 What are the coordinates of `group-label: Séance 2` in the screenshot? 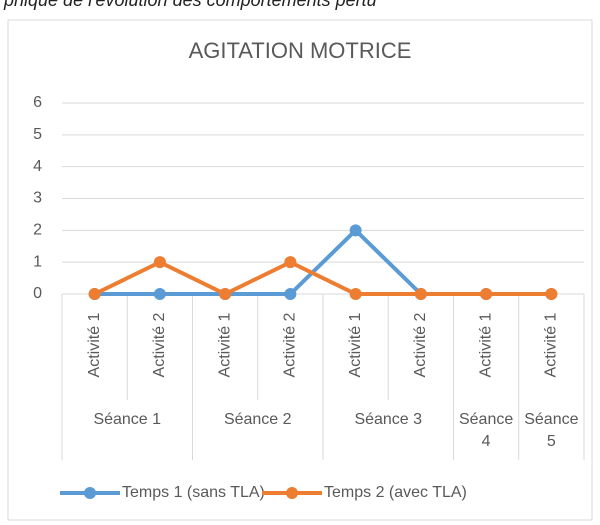 It's located at (257, 419).